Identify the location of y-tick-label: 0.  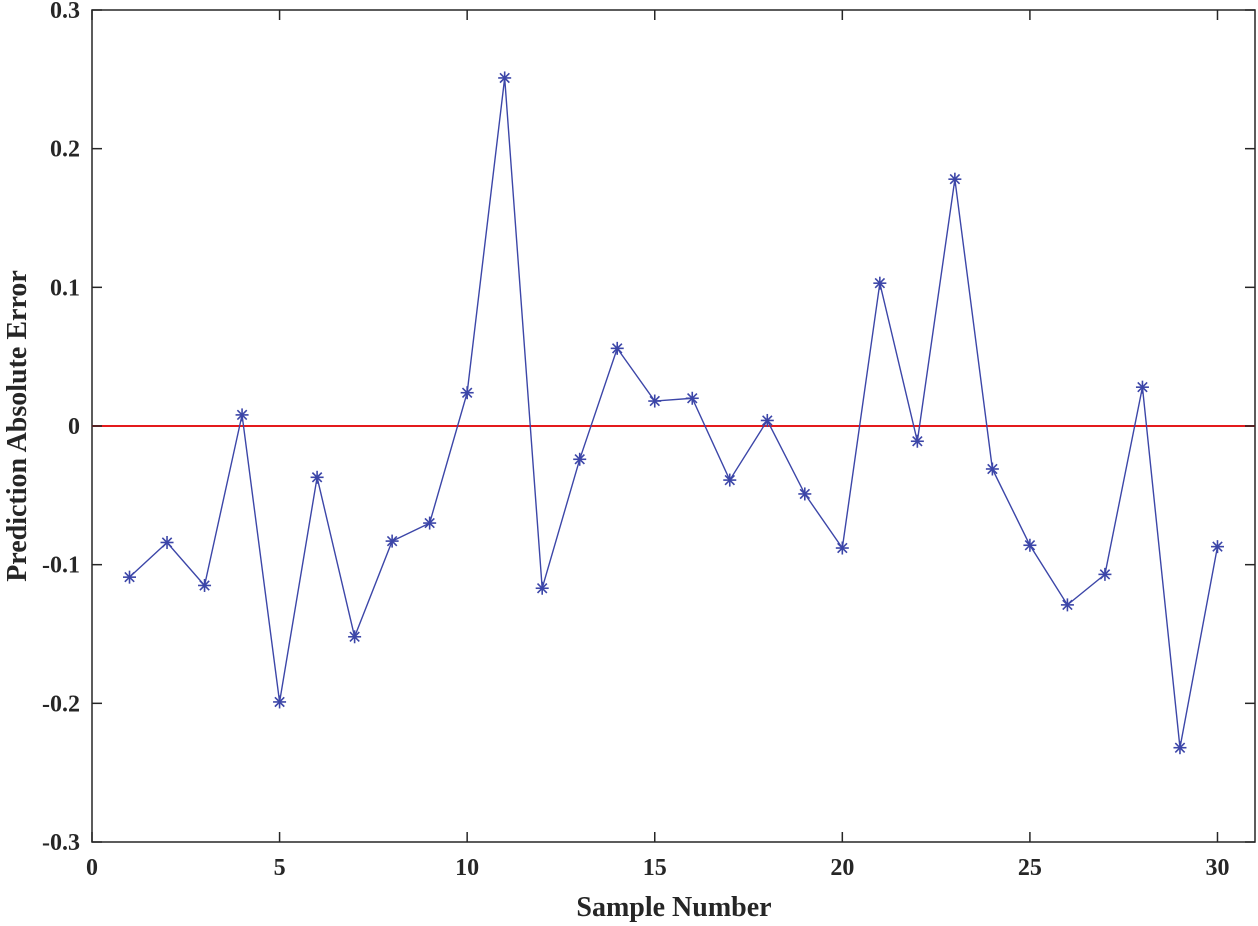
(74, 427).